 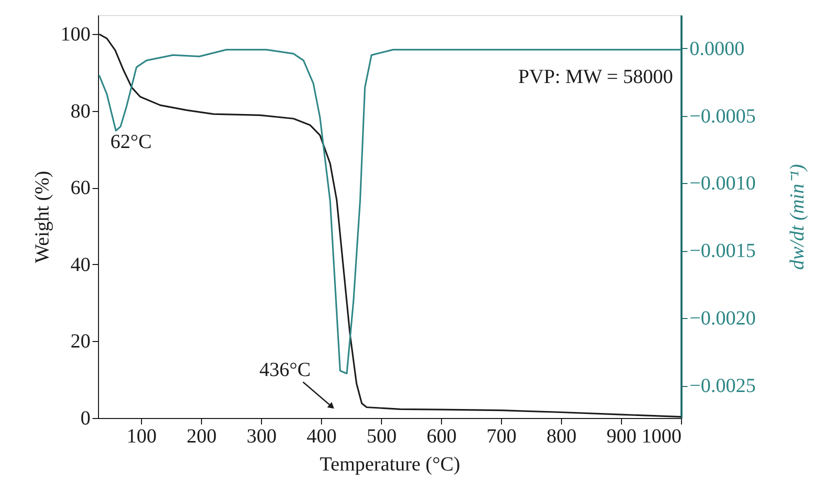 I want to click on x-tick-label: 800, so click(x=561, y=437).